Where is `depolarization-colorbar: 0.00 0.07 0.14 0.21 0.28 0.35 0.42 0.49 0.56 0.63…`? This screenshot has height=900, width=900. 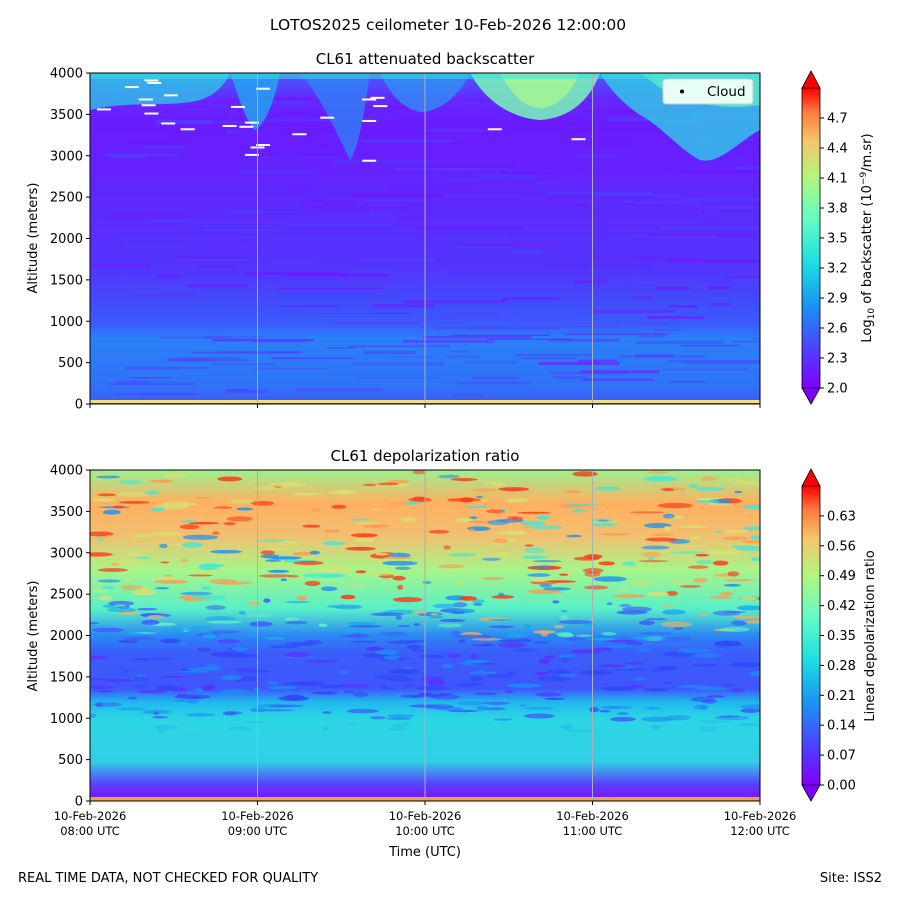 depolarization-colorbar: 0.00 0.07 0.14 0.21 0.28 0.35 0.42 0.49 0.56 0.63… is located at coordinates (839, 635).